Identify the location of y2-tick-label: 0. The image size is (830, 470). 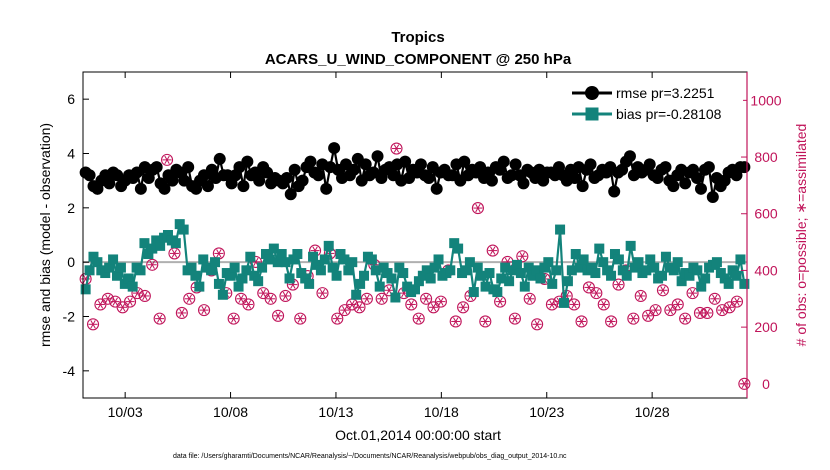
(766, 384).